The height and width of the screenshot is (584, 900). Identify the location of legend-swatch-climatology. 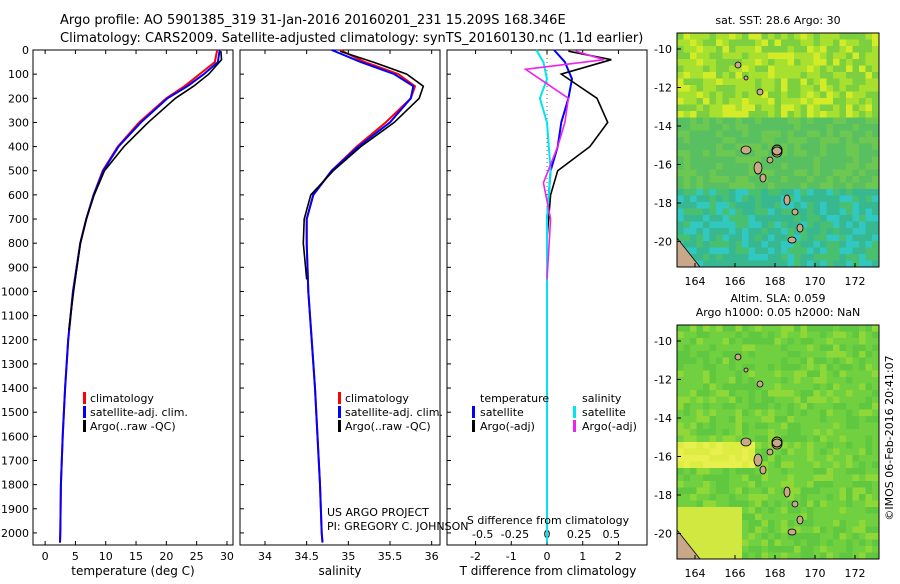
(84, 398).